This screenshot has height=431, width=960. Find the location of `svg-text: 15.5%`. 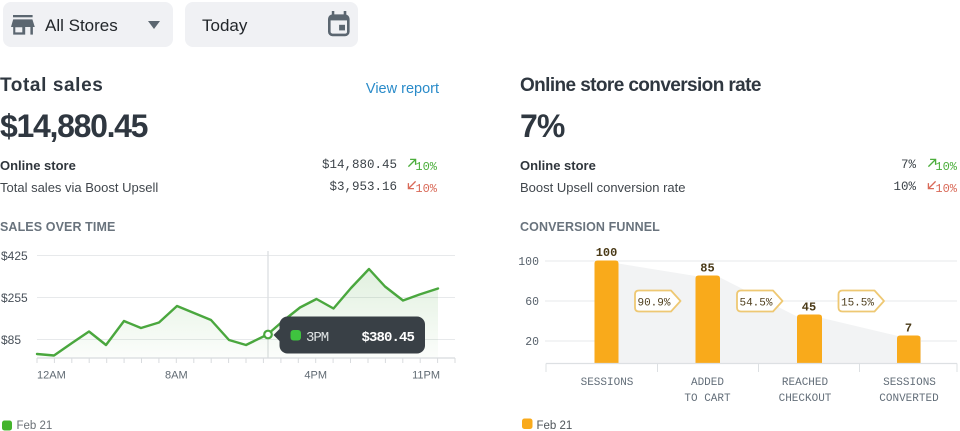

svg-text: 15.5% is located at coordinates (857, 304).